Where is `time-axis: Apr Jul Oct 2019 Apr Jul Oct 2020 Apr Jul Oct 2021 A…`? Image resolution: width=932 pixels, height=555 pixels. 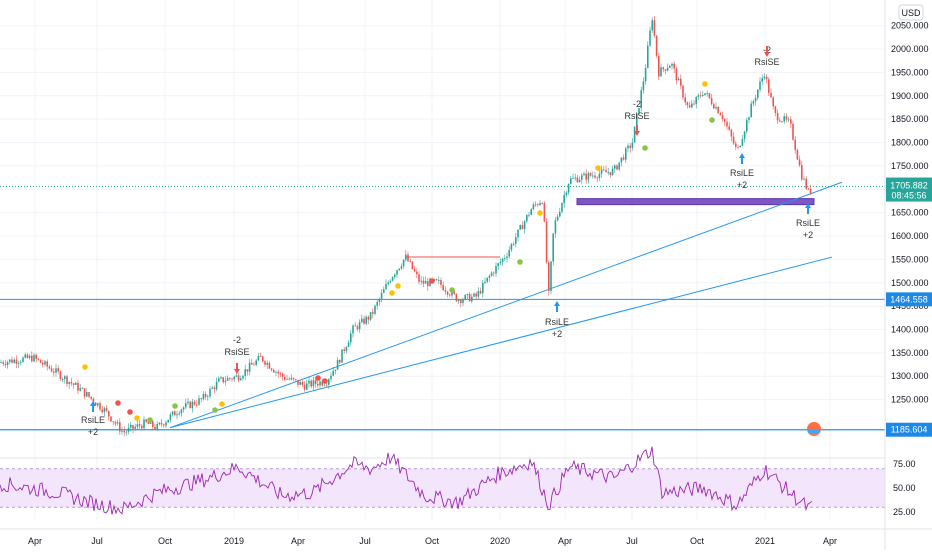
time-axis: Apr Jul Oct 2019 Apr Jul Oct 2020 Apr Jul Oct 2021 A… is located at coordinates (466, 537).